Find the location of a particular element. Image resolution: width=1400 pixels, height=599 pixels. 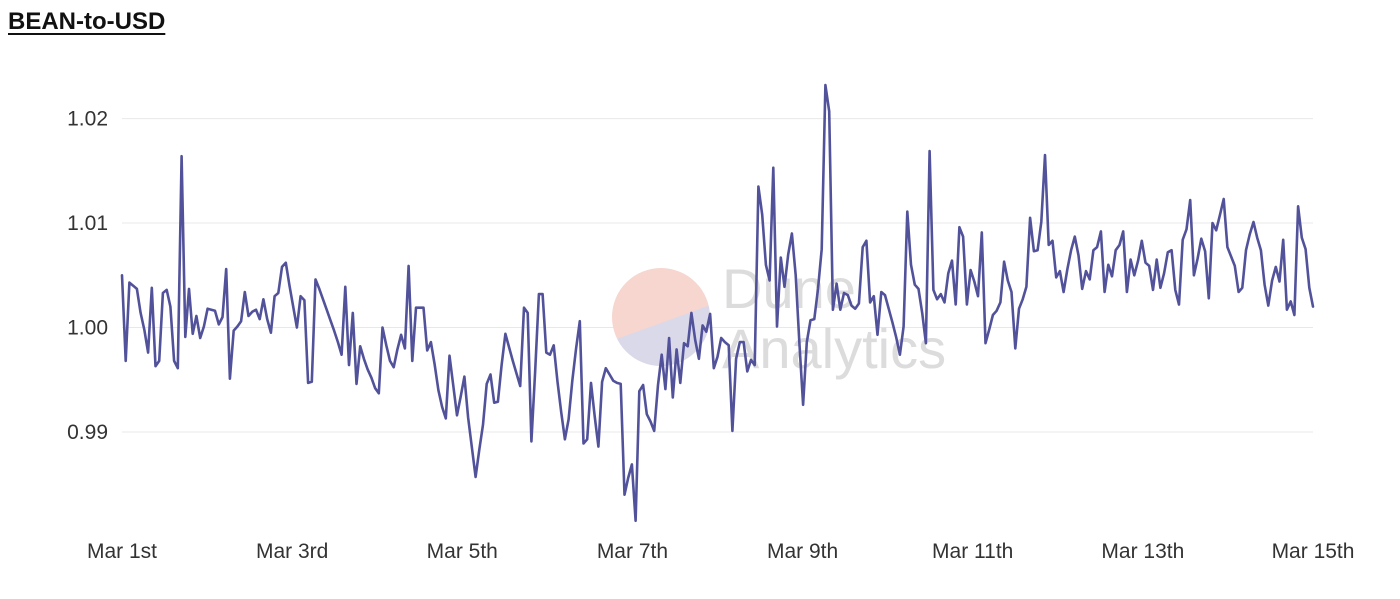

x-tick-label: Mar 3rd is located at coordinates (292, 551).